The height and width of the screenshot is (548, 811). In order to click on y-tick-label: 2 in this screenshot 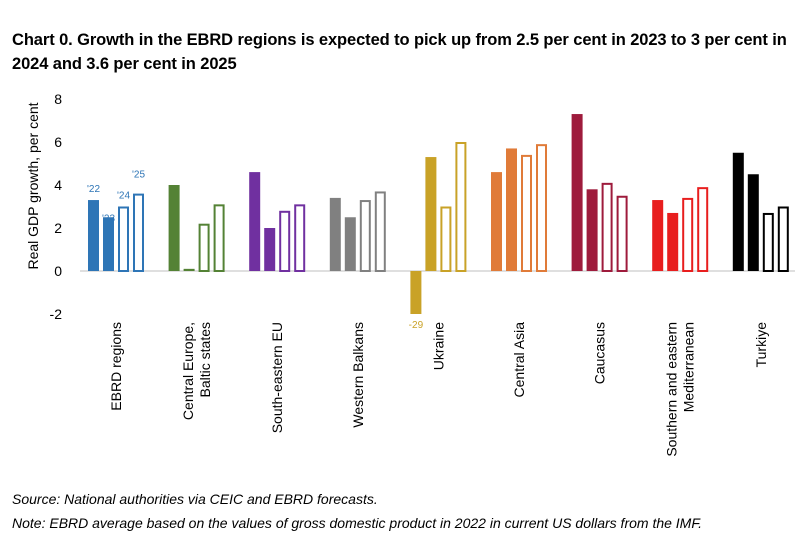, I will do `click(58, 228)`.